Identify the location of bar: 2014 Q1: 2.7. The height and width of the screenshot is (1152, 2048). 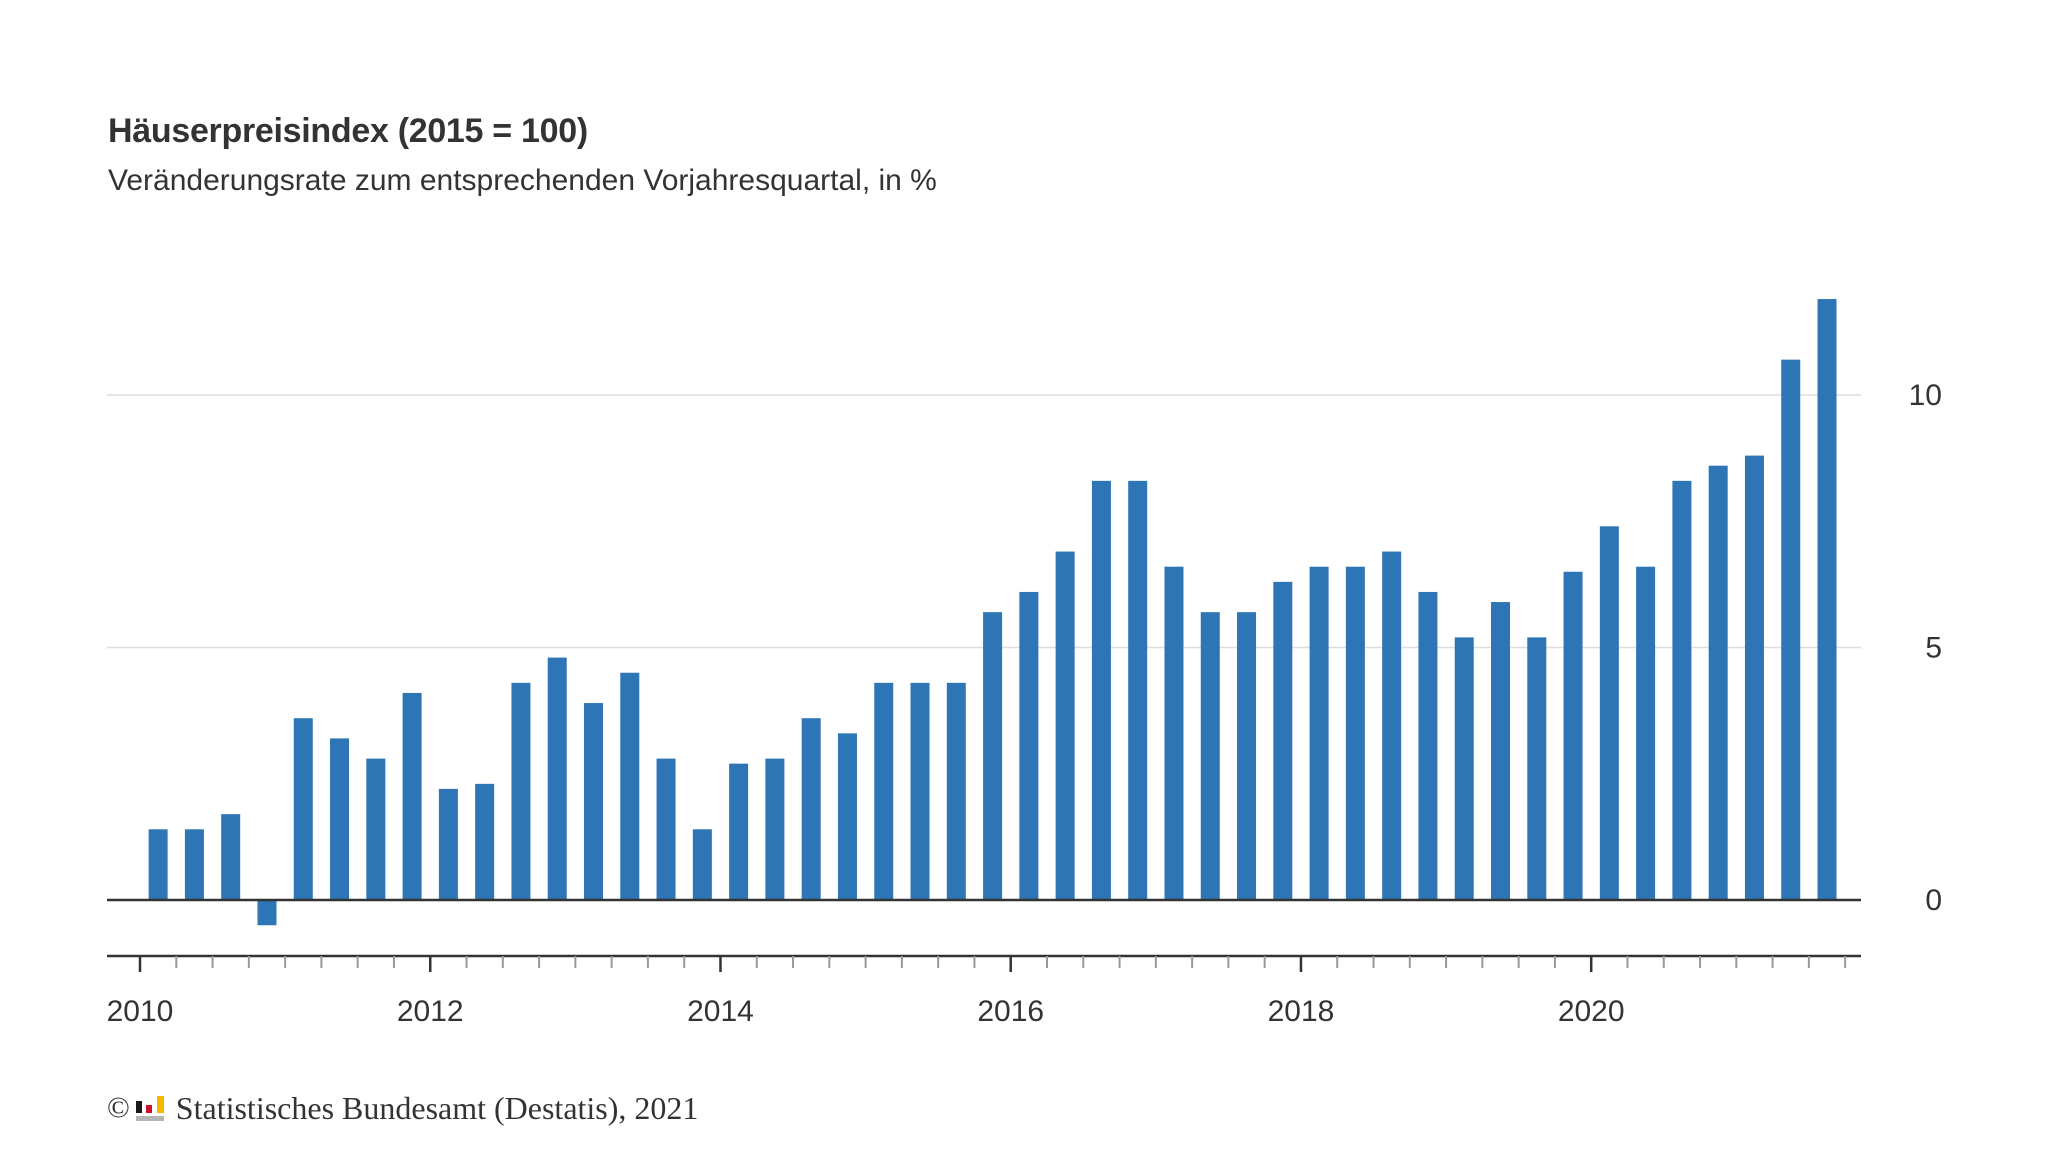
(739, 831).